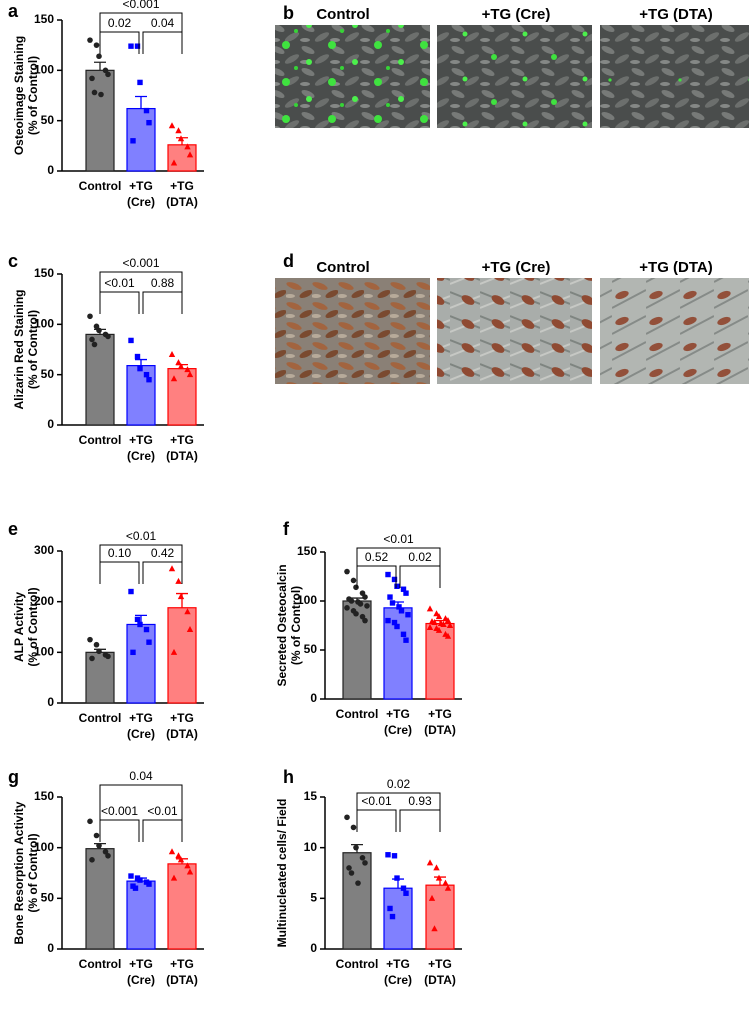 This screenshot has width=749, height=1014. I want to click on p-value: 0.04, so click(141, 776).